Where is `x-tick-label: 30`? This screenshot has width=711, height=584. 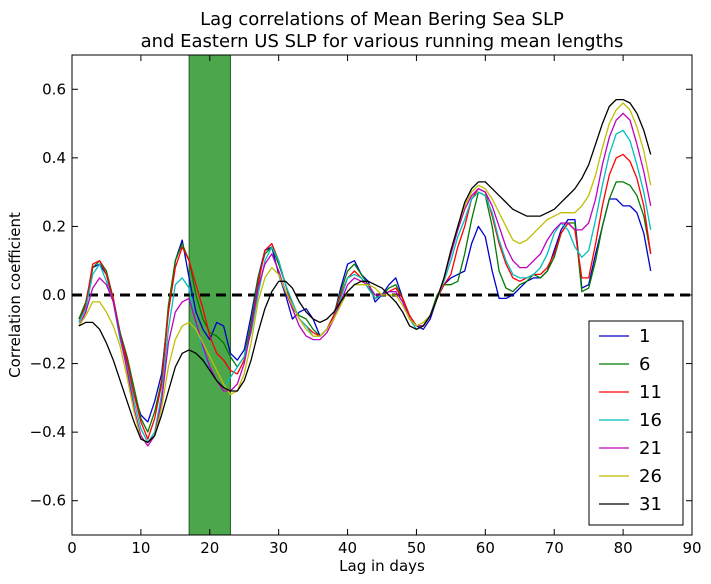 x-tick-label: 30 is located at coordinates (278, 548).